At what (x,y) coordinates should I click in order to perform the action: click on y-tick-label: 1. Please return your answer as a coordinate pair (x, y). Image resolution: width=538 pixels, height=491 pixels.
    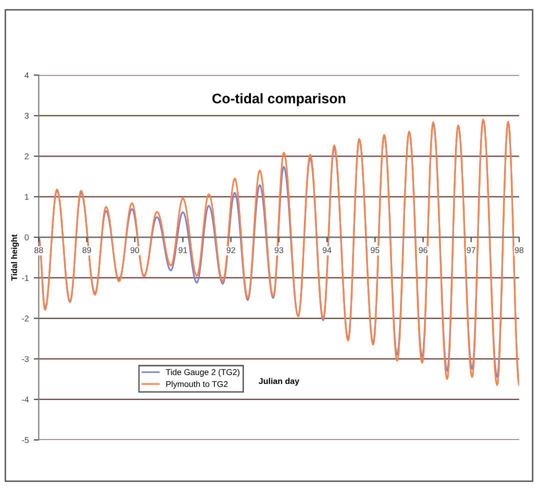
    Looking at the image, I should click on (27, 197).